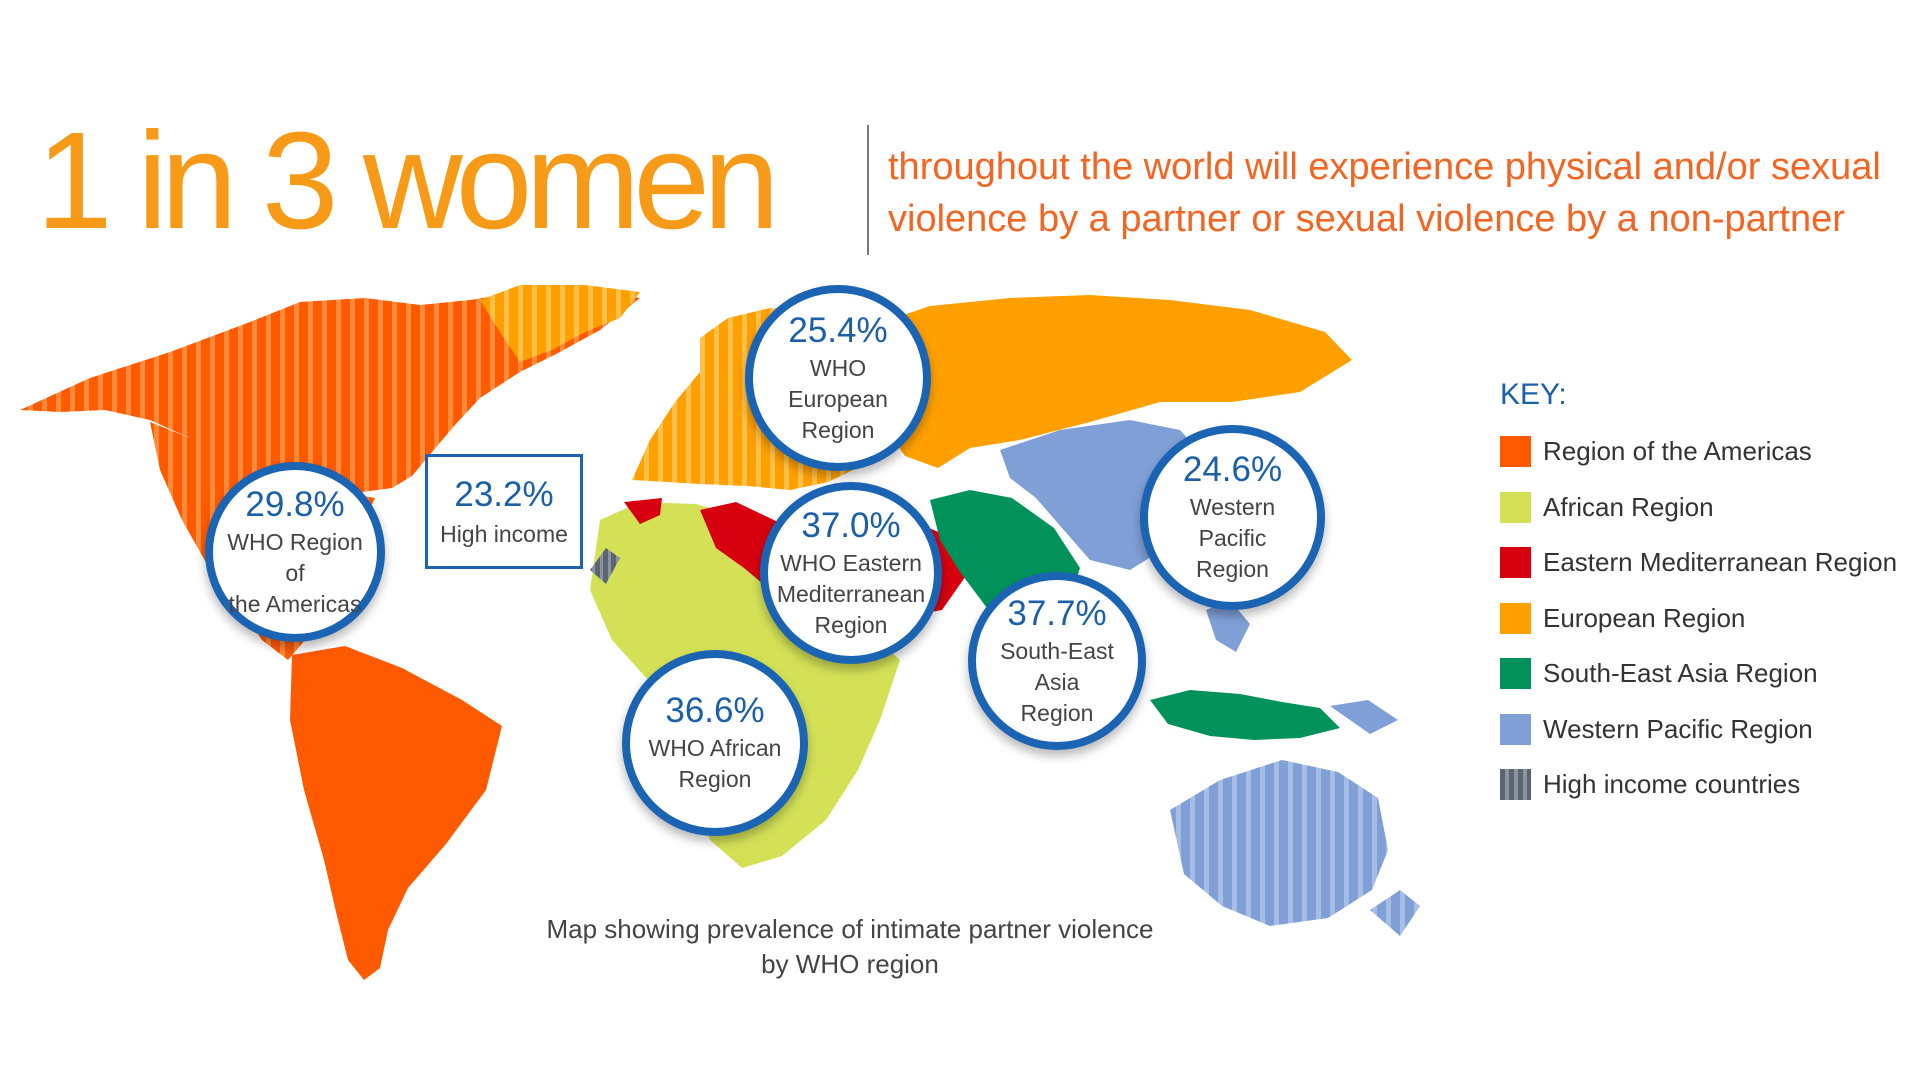 This screenshot has width=1920, height=1080. What do you see at coordinates (715, 748) in the screenshot?
I see `african-label-1: WHO African` at bounding box center [715, 748].